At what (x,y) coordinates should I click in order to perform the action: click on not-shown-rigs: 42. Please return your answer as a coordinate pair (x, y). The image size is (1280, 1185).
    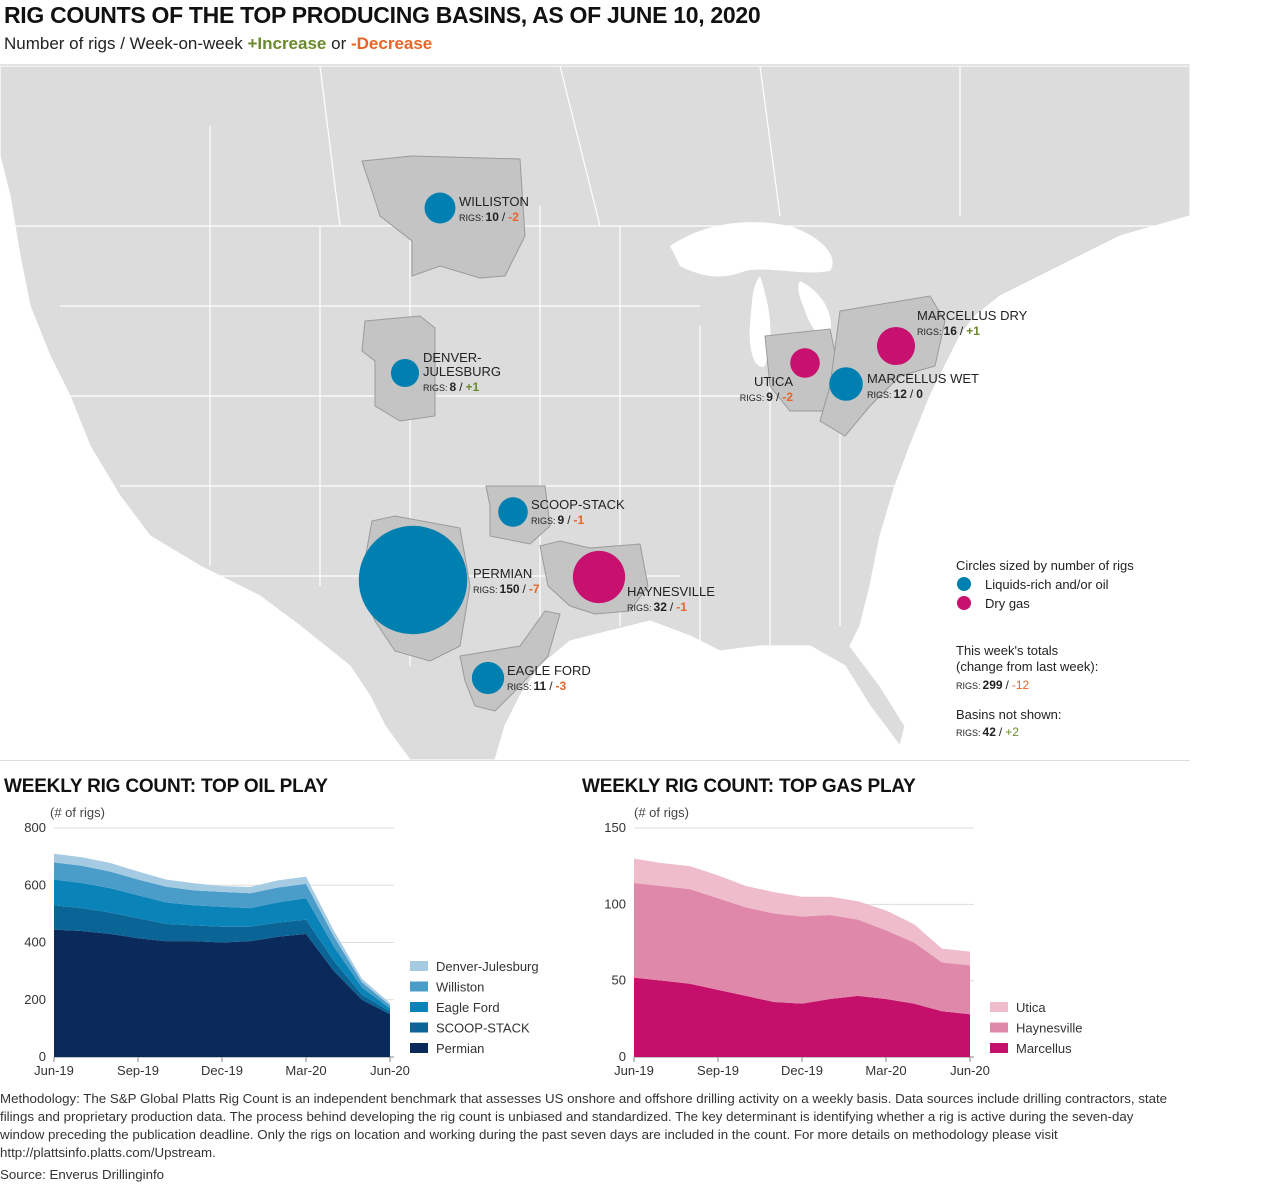
    Looking at the image, I should click on (990, 732).